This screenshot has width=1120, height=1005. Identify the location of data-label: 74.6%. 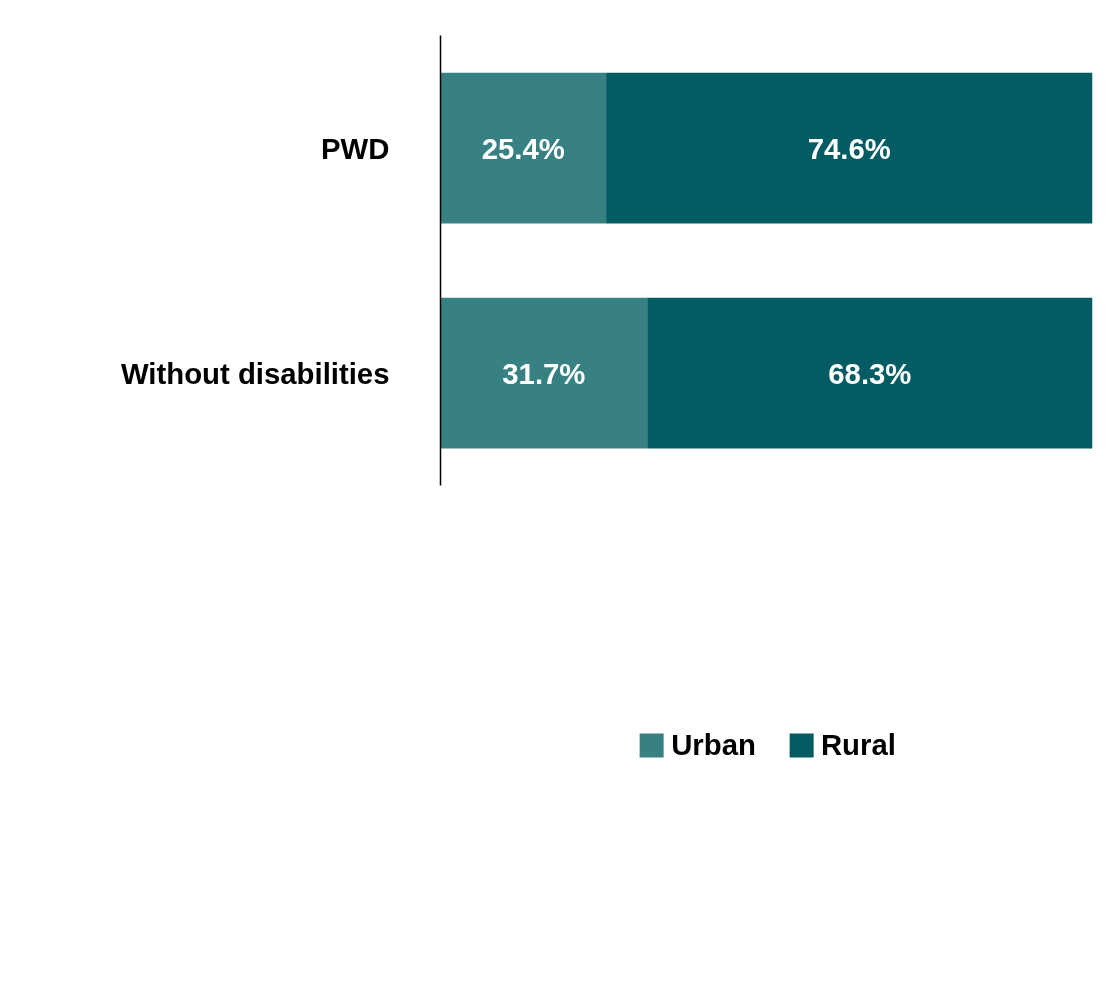
(849, 148).